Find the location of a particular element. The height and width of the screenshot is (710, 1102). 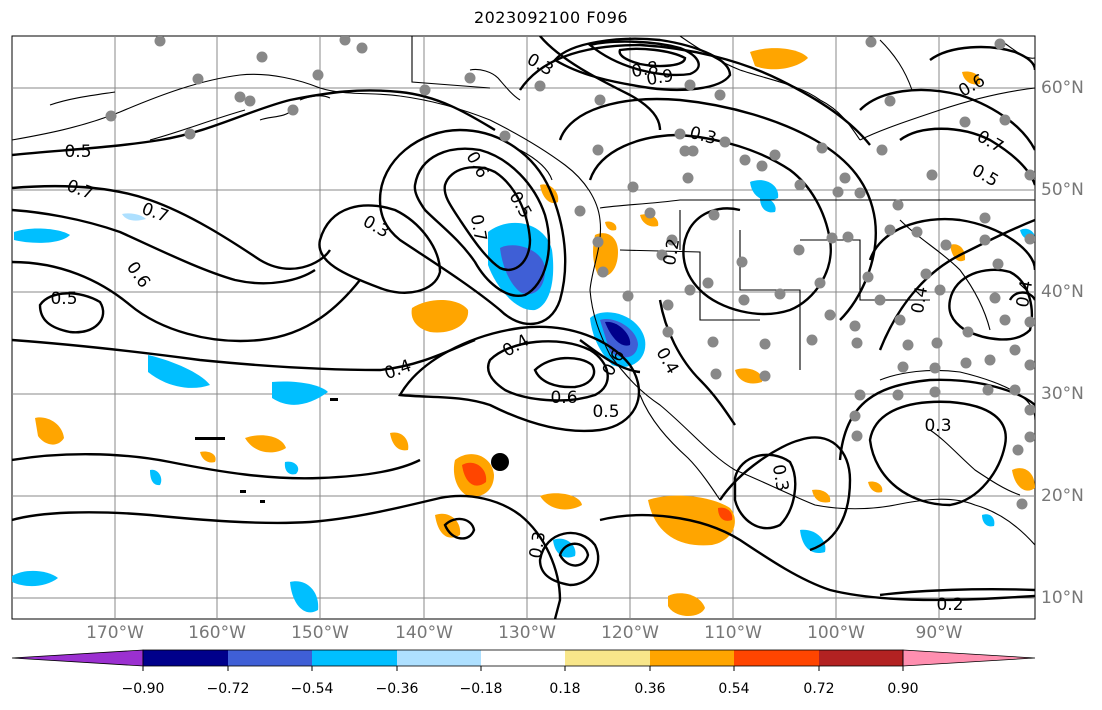

longitude-label: 170°W is located at coordinates (115, 633).